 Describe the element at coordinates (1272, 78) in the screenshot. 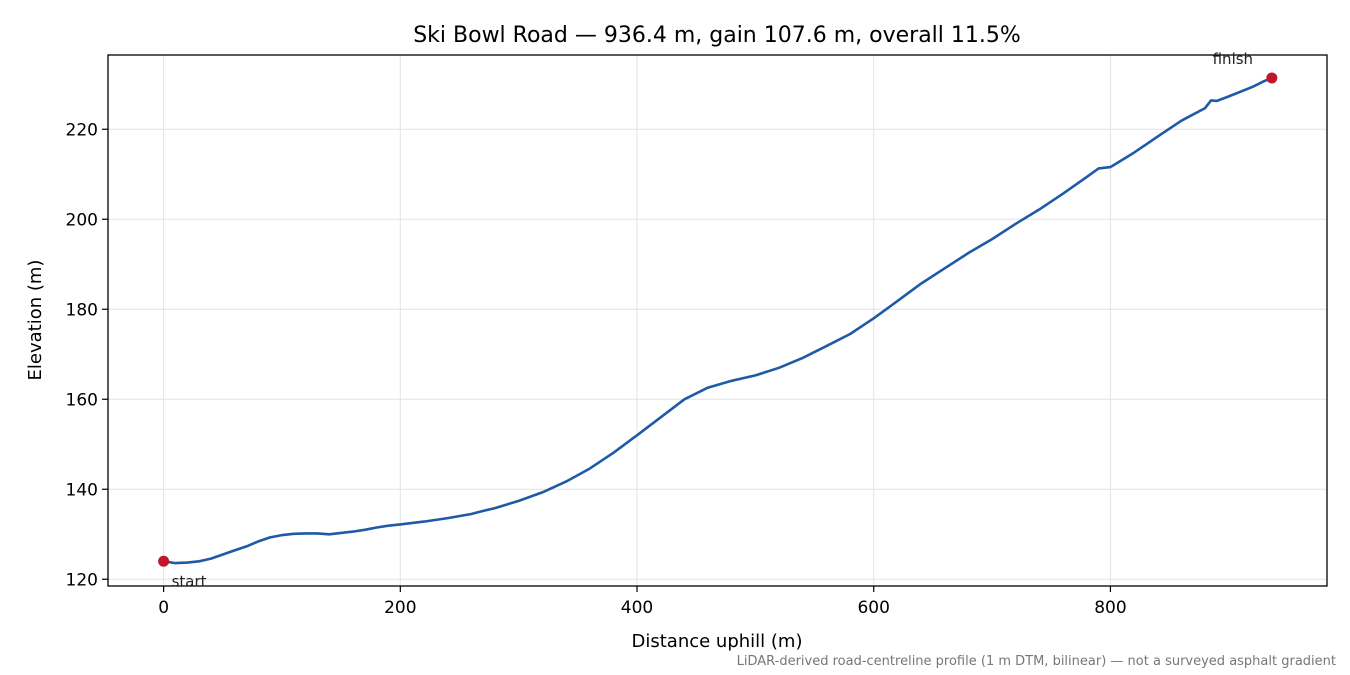

I see `finish-marker` at that location.